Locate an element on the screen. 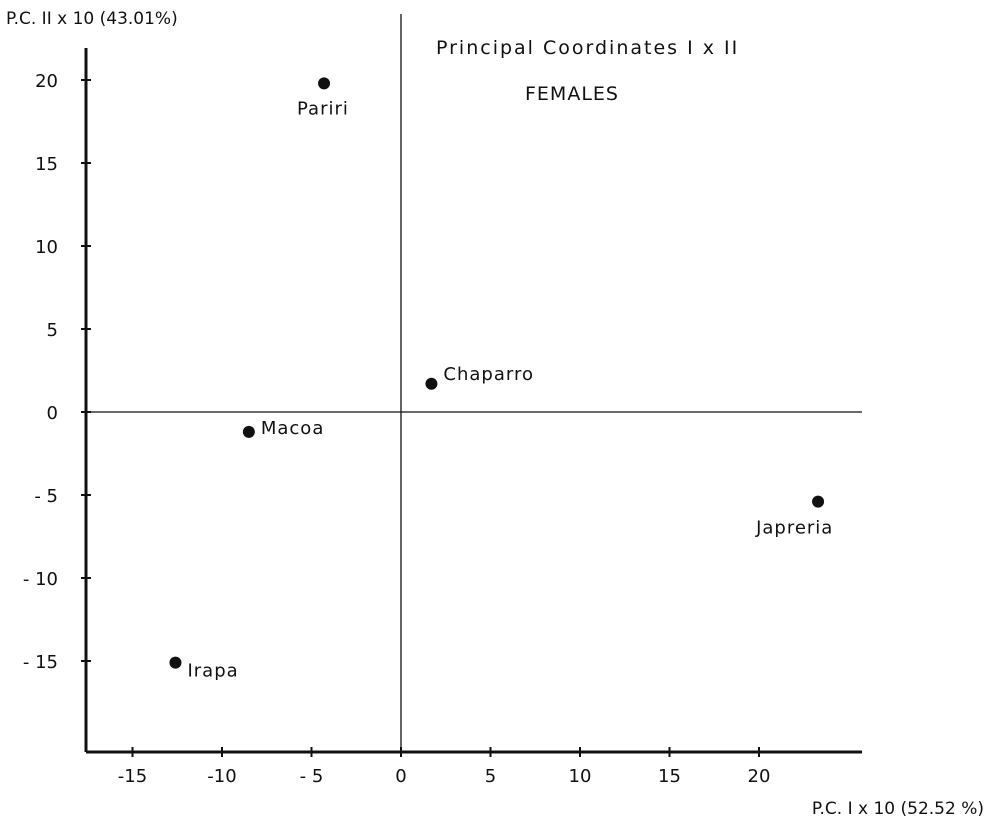  y-tick-label: 20 is located at coordinates (46, 81).